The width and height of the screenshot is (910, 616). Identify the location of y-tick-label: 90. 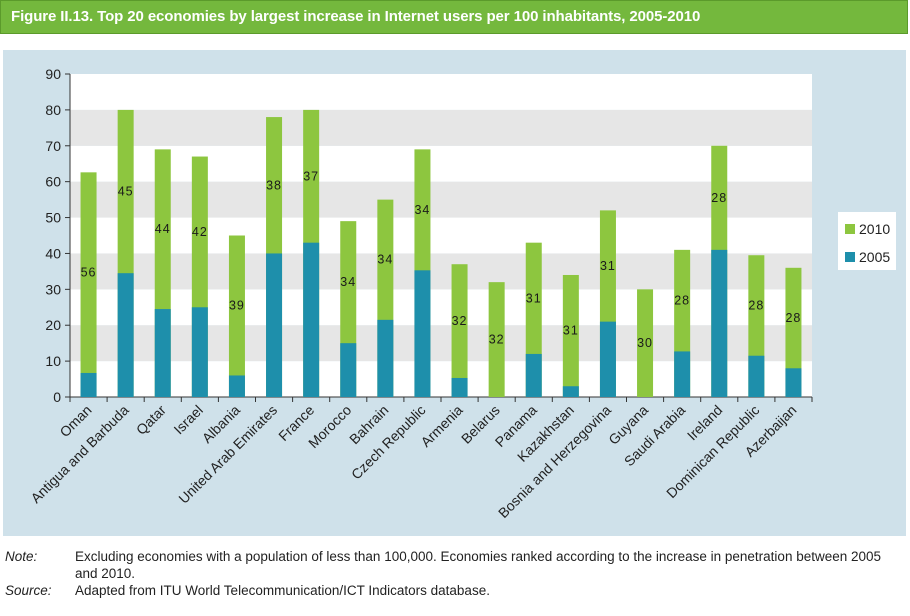
(53, 74).